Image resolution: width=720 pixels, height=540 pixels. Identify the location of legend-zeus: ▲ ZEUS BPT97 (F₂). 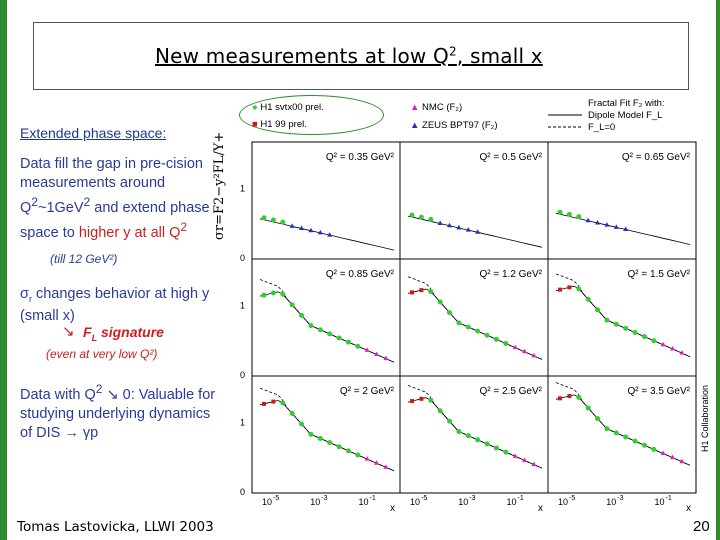
(454, 125).